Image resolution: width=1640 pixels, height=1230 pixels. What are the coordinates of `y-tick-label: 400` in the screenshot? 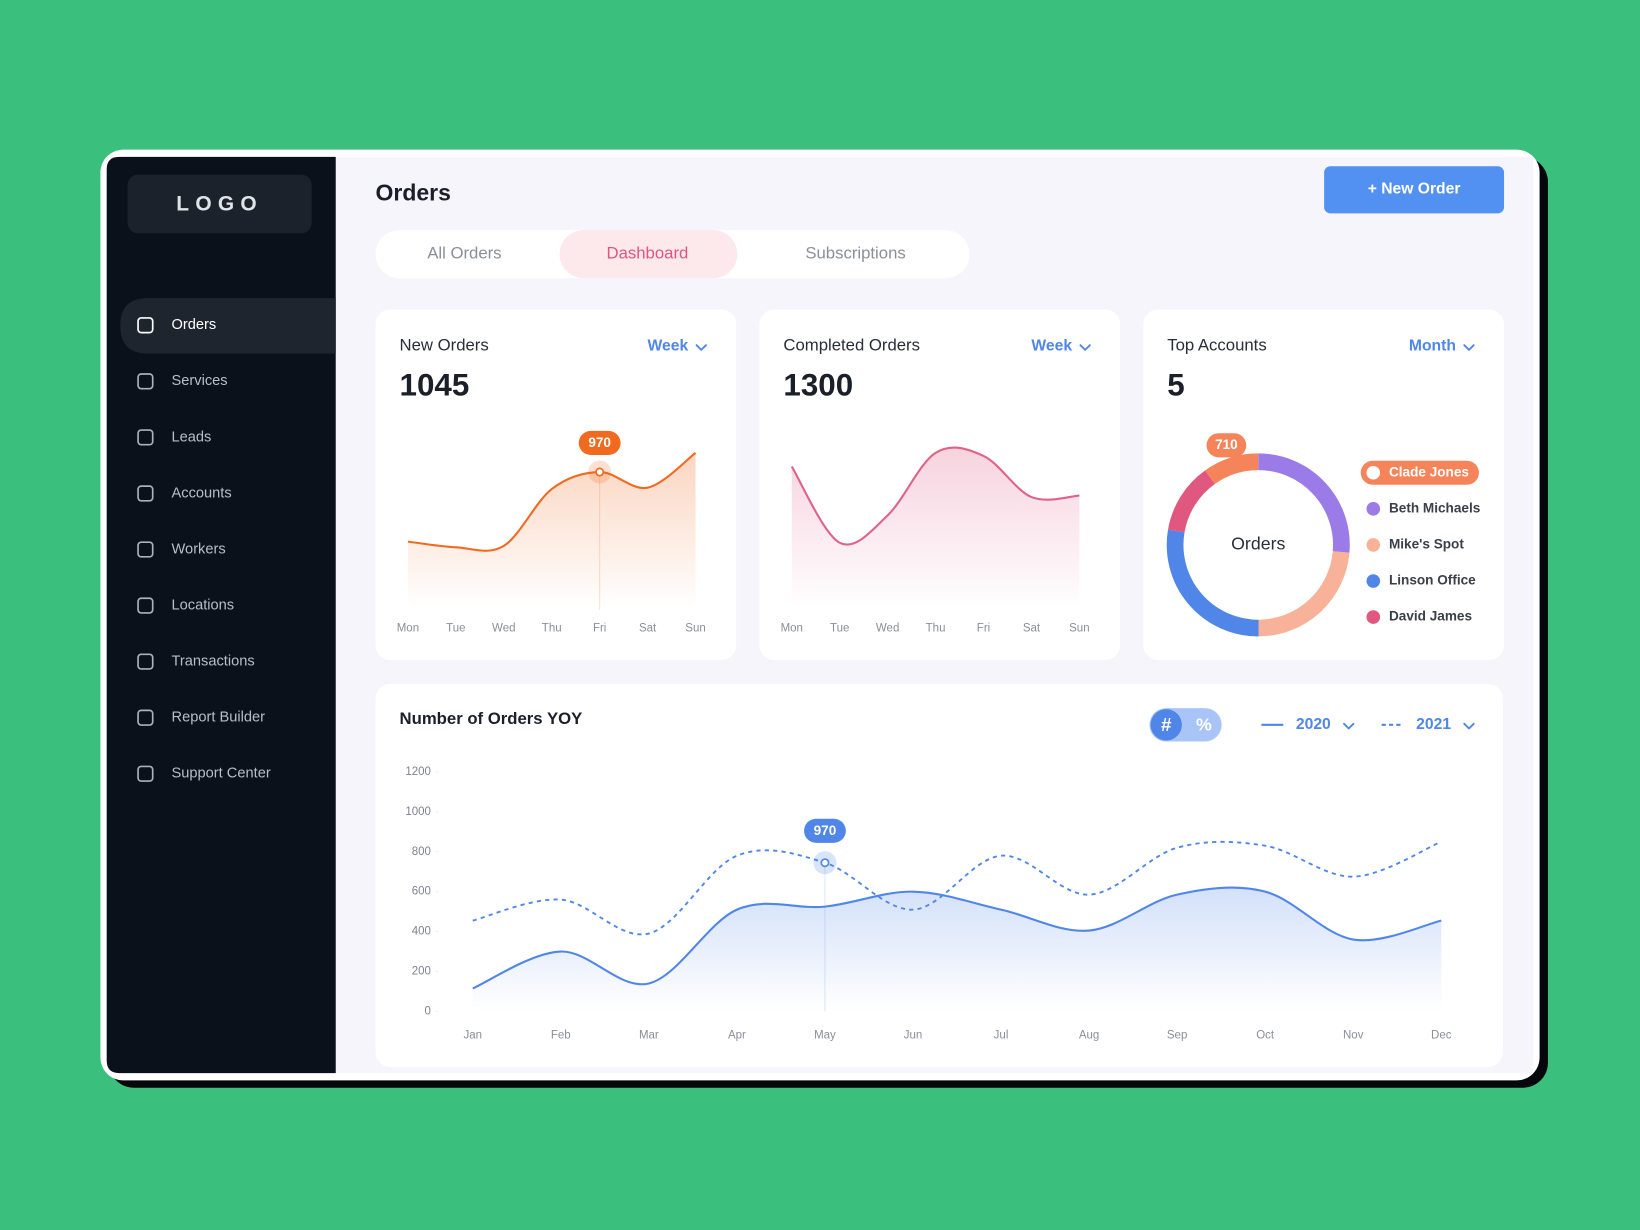 It's located at (421, 932).